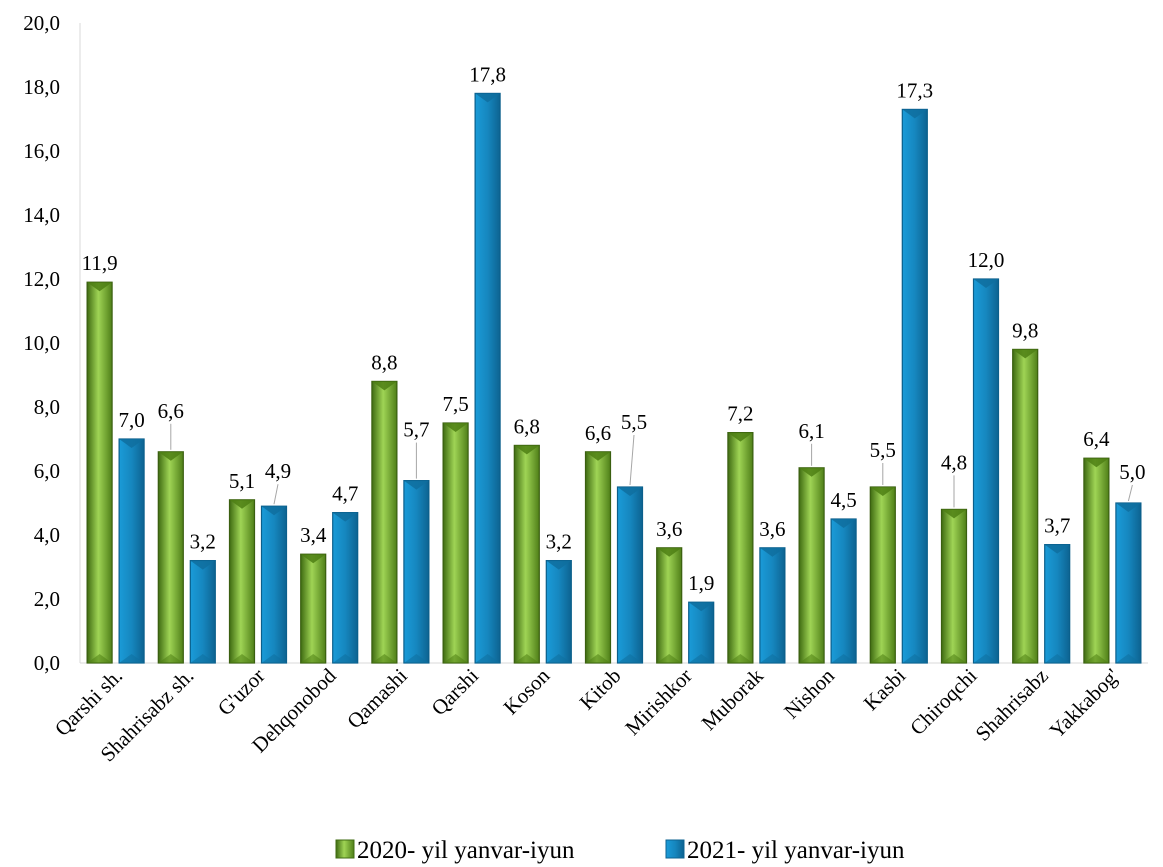 Image resolution: width=1163 pixels, height=867 pixels. Describe the element at coordinates (796, 850) in the screenshot. I see `legend-label-2021: 2021- yil yanvar-iyun` at that location.